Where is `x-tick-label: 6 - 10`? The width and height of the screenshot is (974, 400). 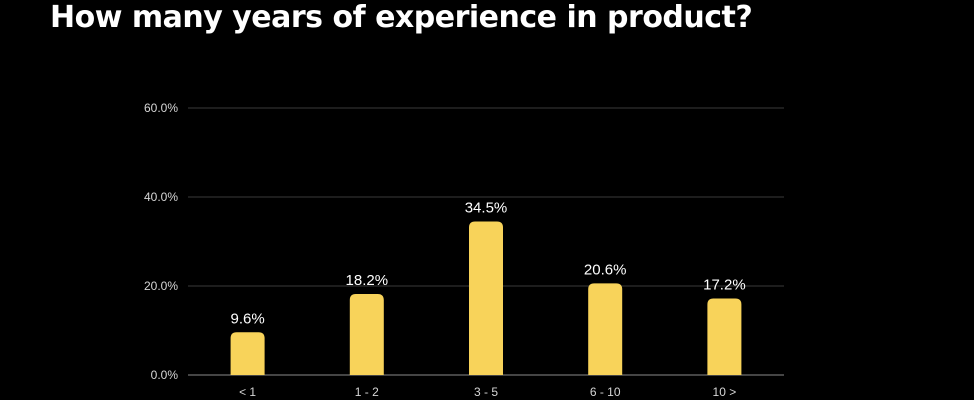
x-tick-label: 6 - 10 is located at coordinates (605, 392).